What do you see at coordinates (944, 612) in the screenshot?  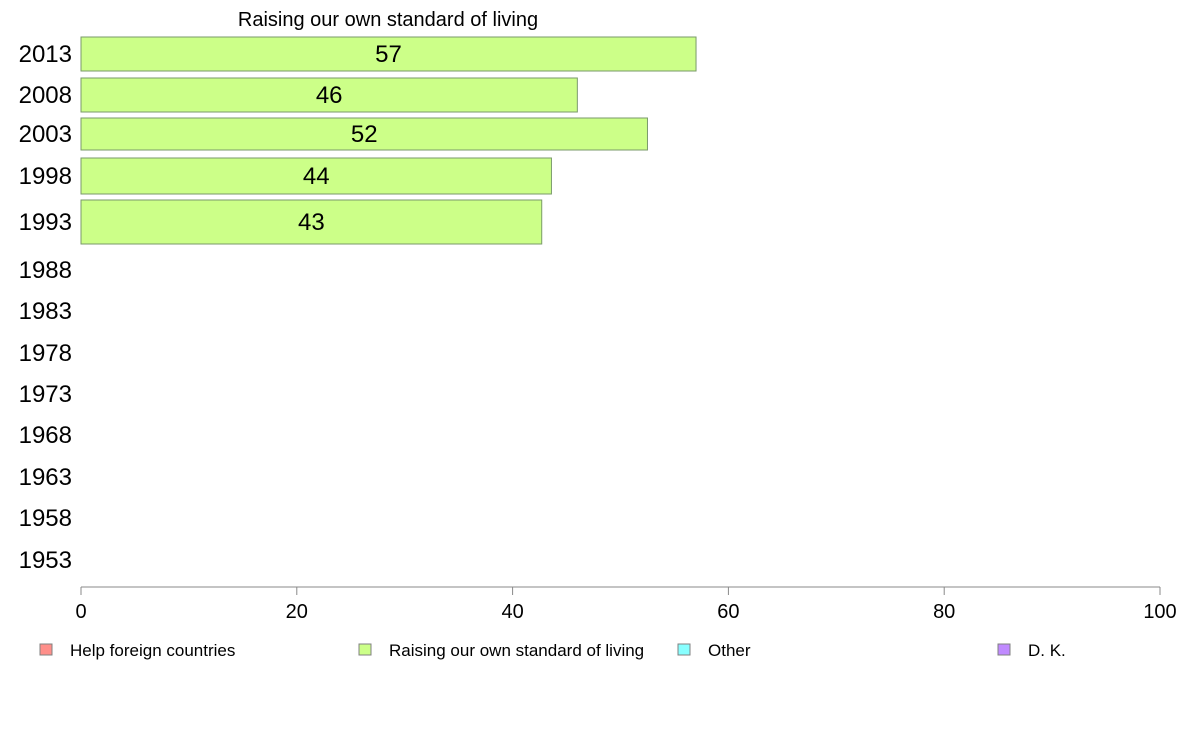 I see `x-tick-label: 80` at bounding box center [944, 612].